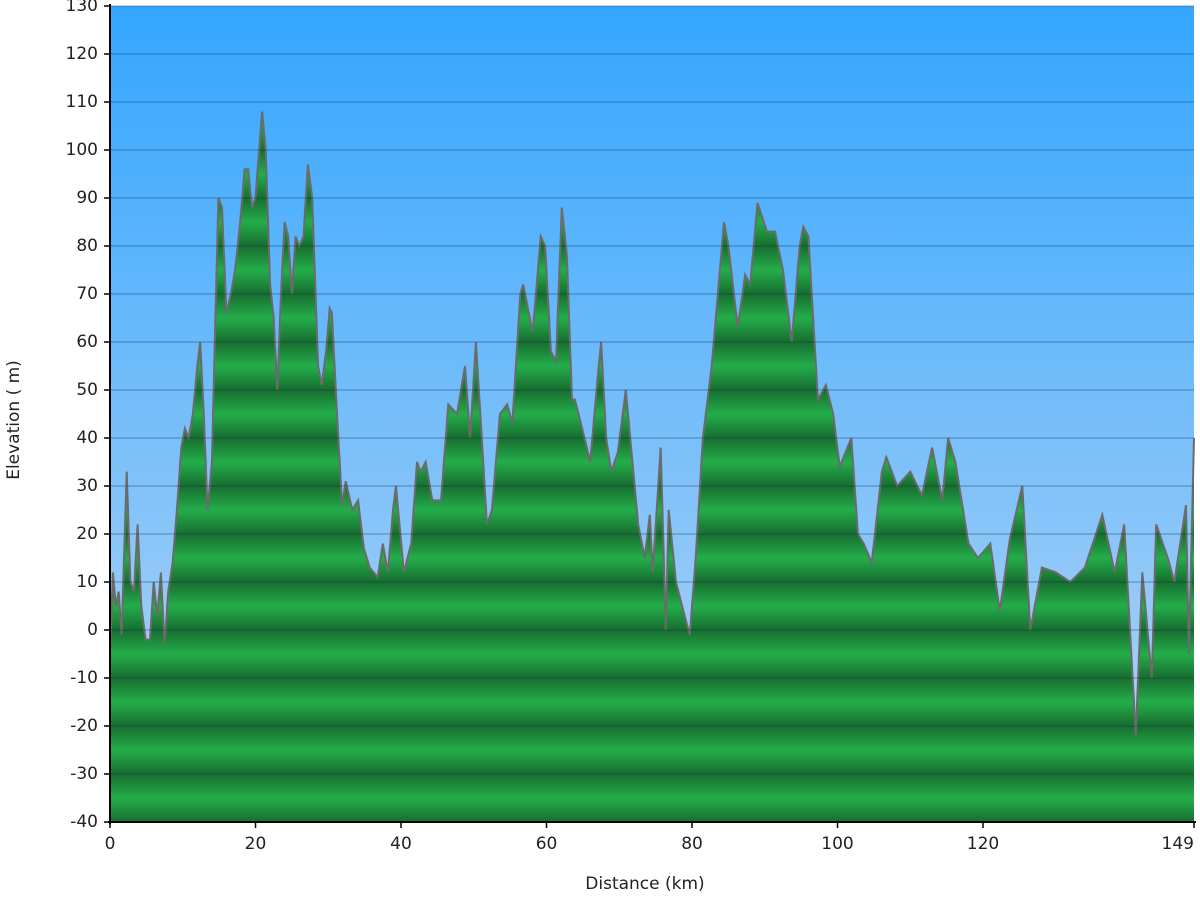 This screenshot has height=900, width=1200. I want to click on x-tick-label: 120, so click(983, 844).